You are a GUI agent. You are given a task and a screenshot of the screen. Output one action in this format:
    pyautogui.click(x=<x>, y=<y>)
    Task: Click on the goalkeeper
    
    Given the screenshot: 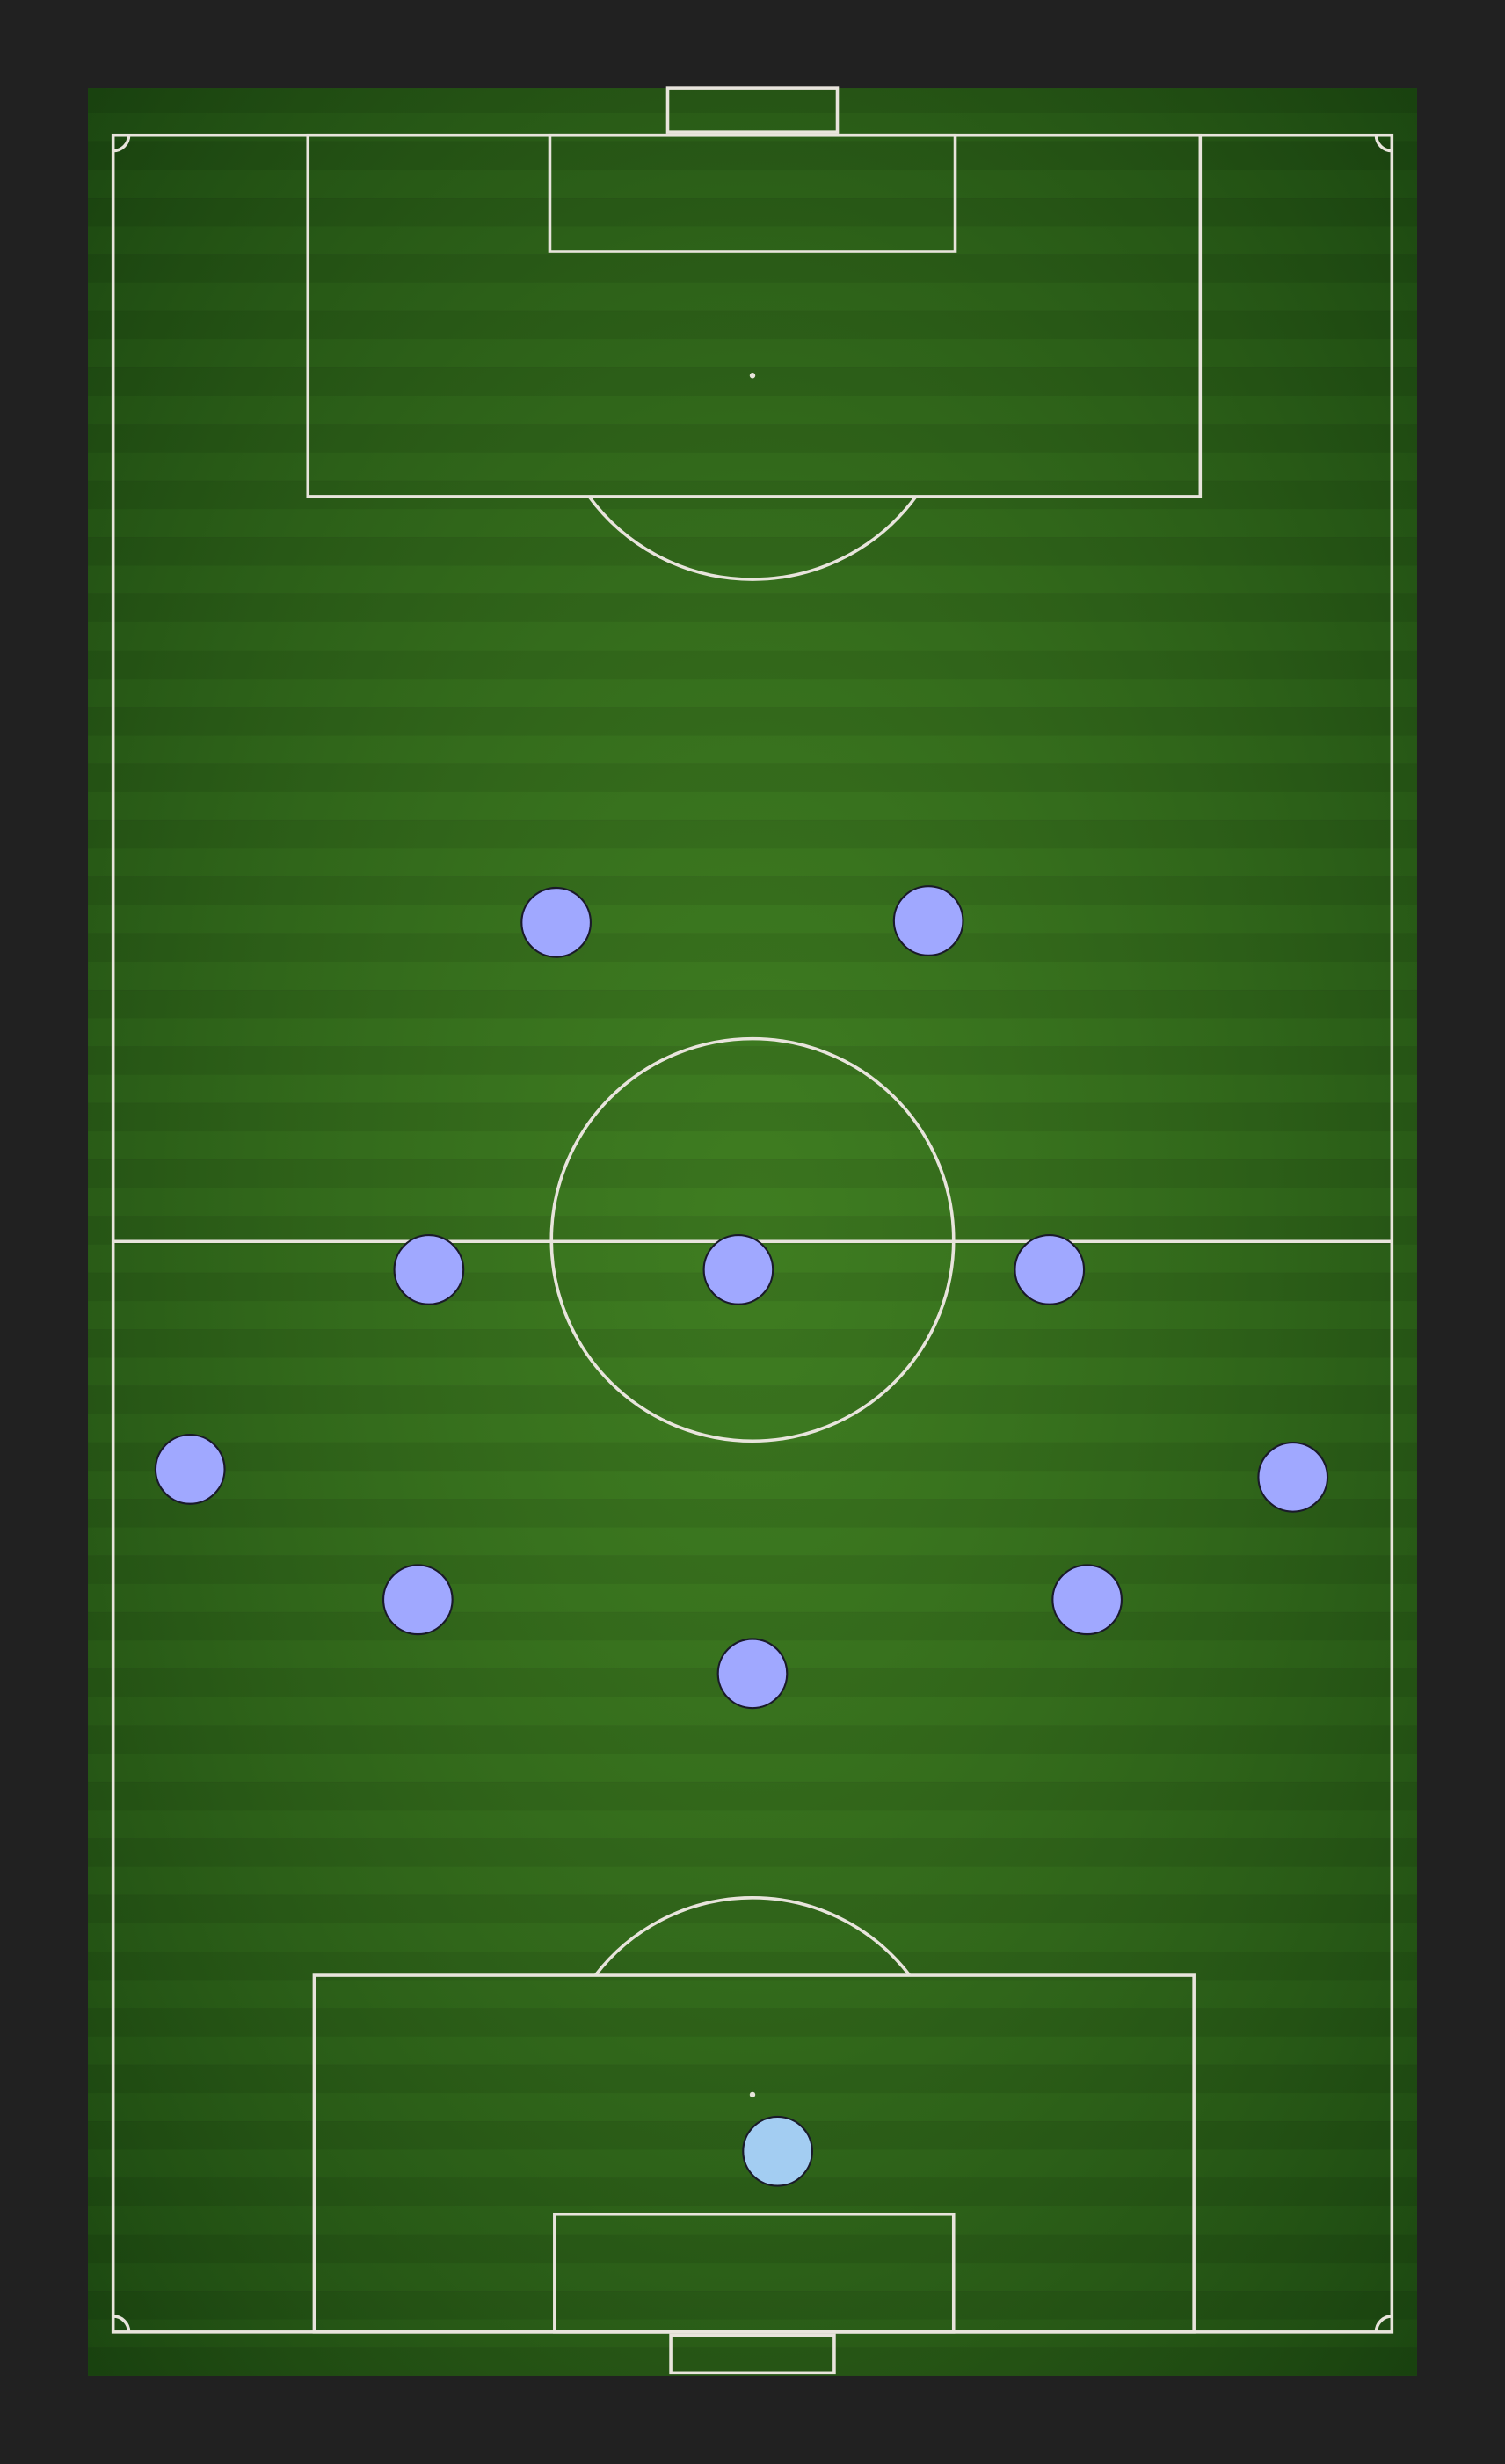 What is the action you would take?
    pyautogui.click(x=777, y=2151)
    